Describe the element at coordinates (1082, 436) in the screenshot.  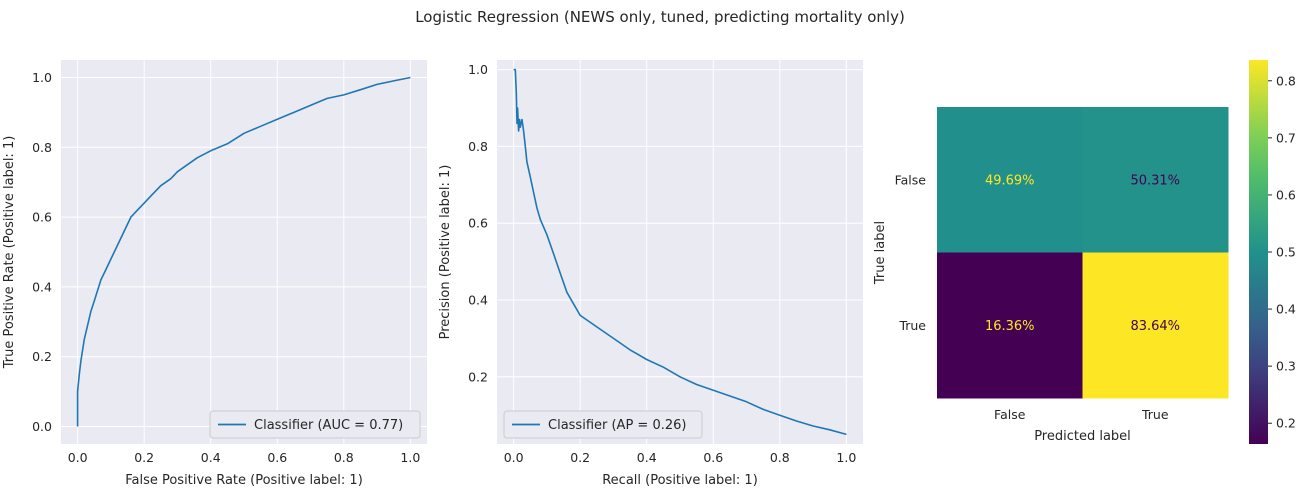
I see `cm-x-axis-label: Predicted label` at that location.